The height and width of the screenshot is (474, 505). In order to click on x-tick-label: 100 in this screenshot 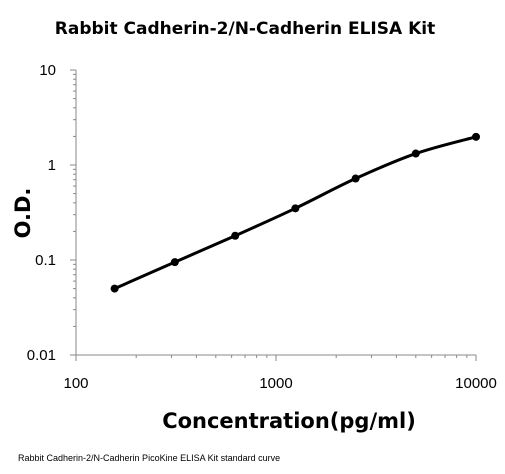, I will do `click(75, 383)`.